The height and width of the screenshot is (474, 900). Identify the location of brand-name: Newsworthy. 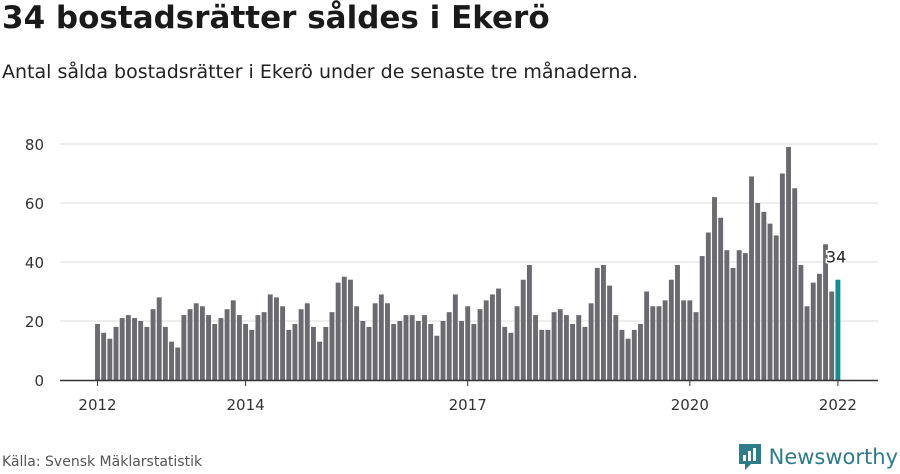
(833, 457).